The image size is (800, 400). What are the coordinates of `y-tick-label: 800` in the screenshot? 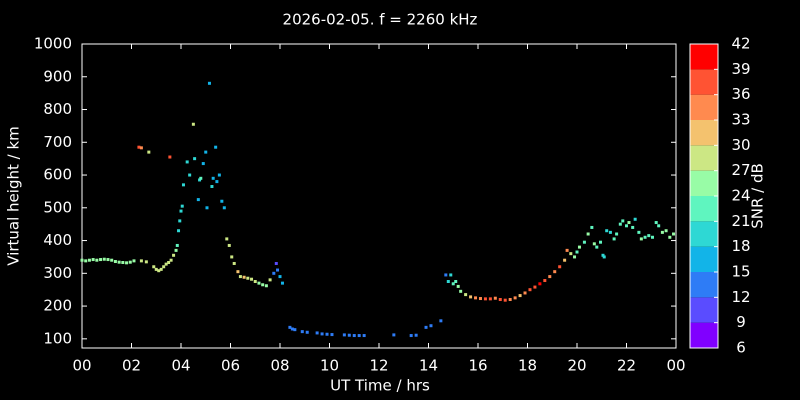 It's located at (57, 109).